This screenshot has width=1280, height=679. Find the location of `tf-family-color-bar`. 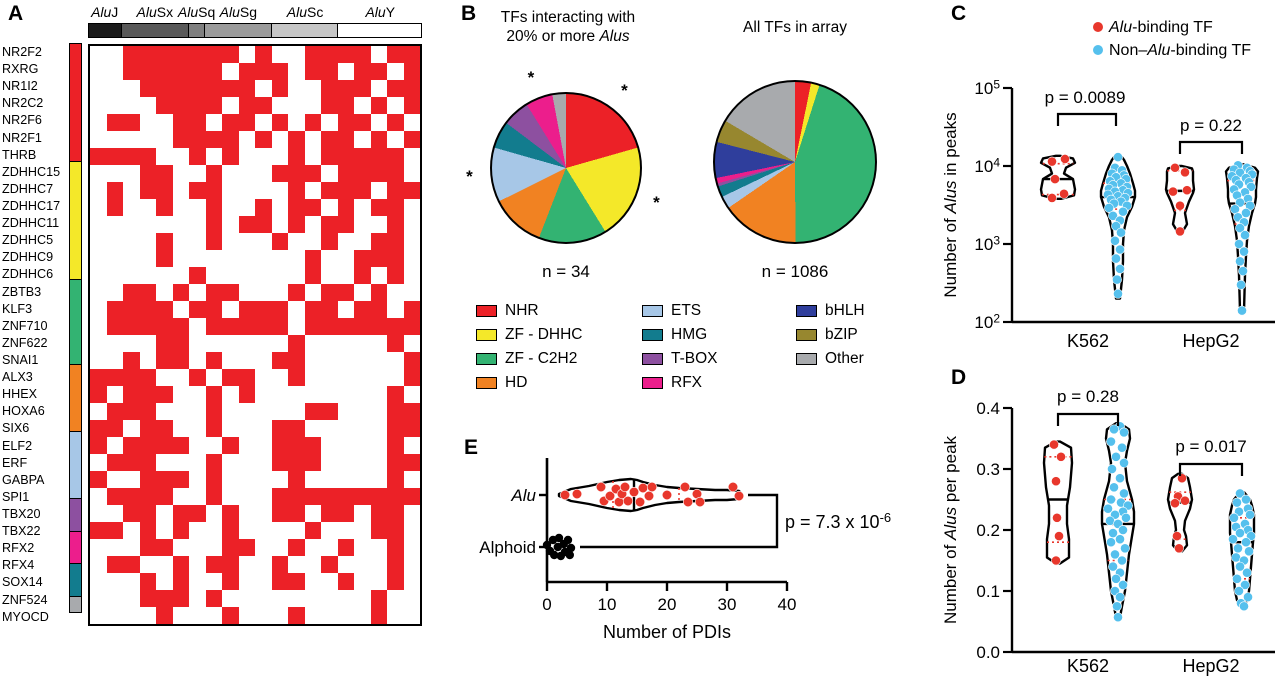

tf-family-color-bar is located at coordinates (75, 328).